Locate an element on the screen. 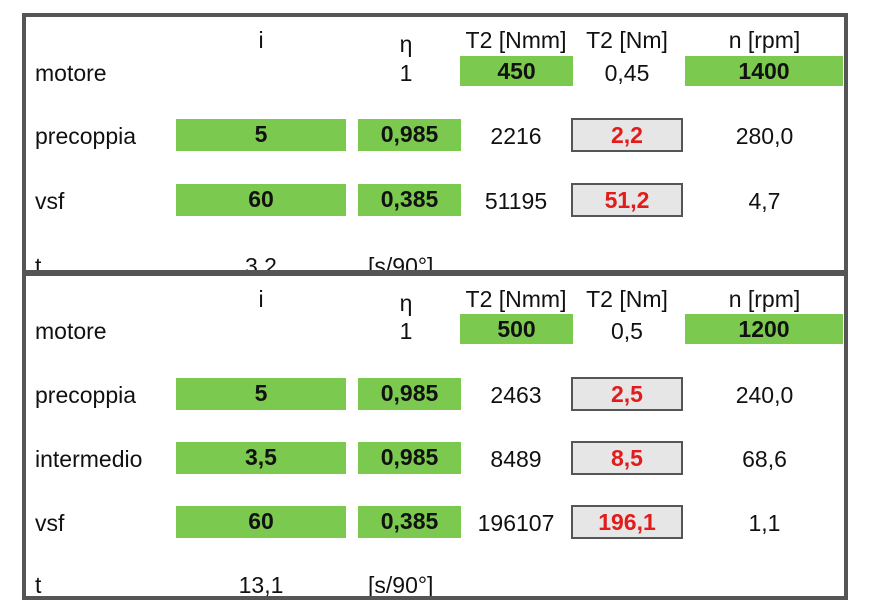 This screenshot has width=881, height=613. row-label-intermedio: intermedio is located at coordinates (89, 459).